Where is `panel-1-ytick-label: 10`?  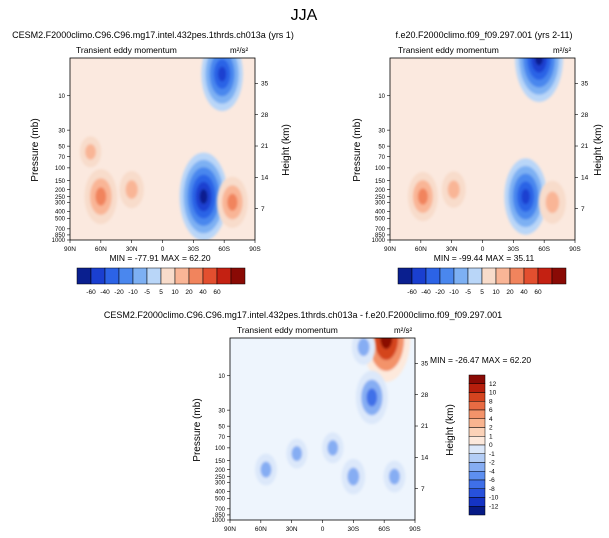 panel-1-ytick-label: 10 is located at coordinates (61, 97).